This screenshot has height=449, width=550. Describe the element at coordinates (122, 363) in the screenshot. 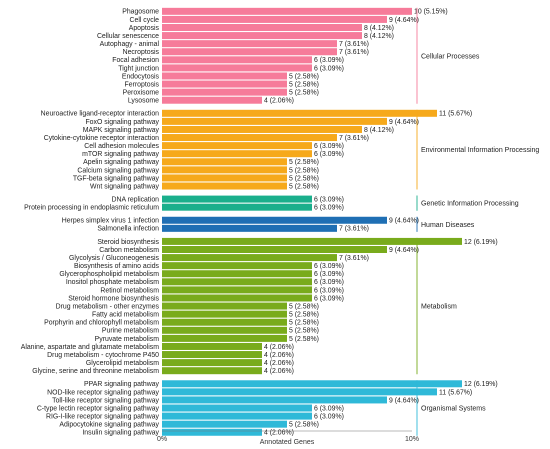

I see `category-label: Glycerolipid metabolism` at that location.